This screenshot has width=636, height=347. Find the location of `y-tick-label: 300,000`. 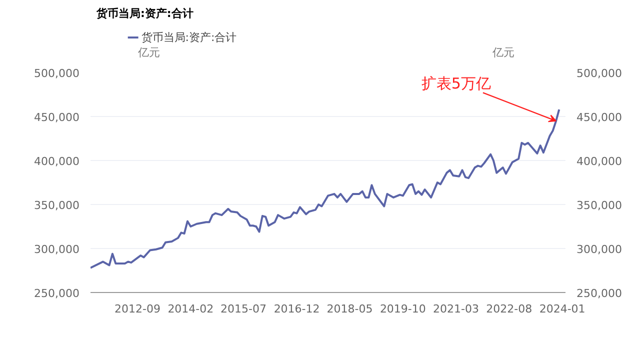

y-tick-label: 300,000 is located at coordinates (57, 249).